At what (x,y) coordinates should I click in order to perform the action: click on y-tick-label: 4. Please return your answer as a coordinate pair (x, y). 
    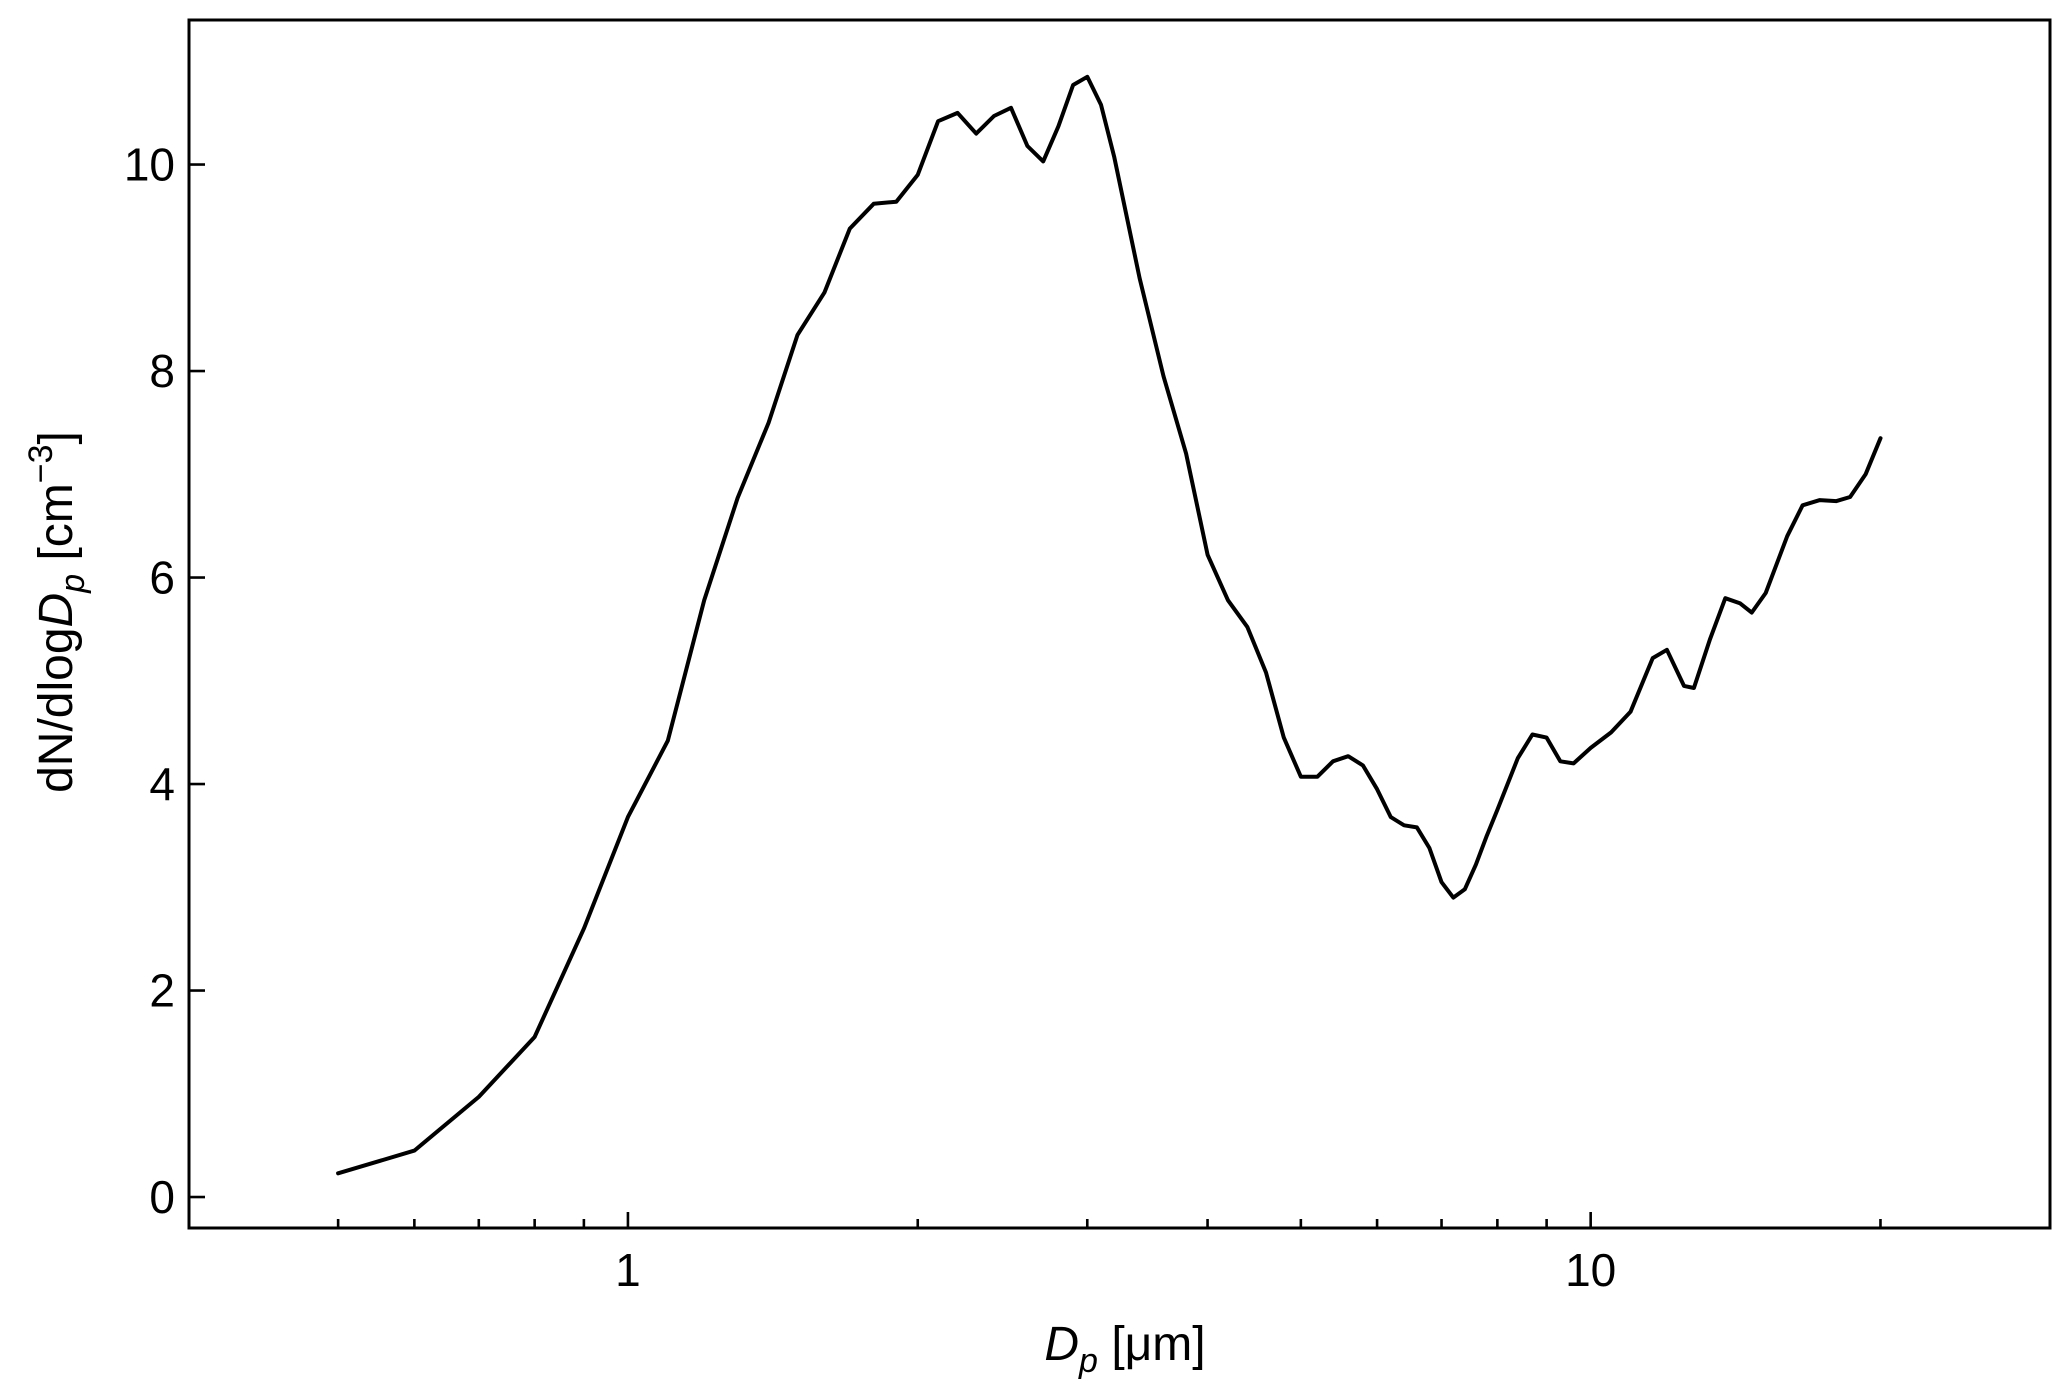
    Looking at the image, I should click on (162, 784).